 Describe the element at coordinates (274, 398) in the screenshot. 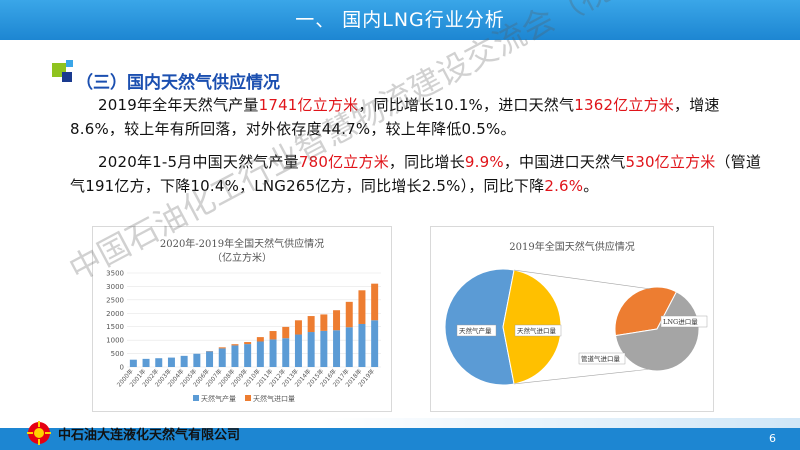

I see `legend-label: 天然气进口量` at that location.